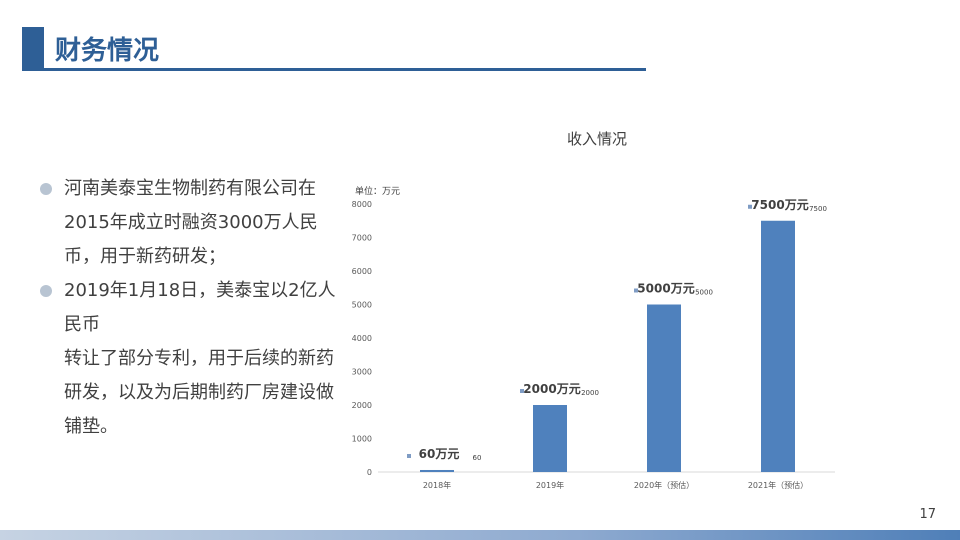  What do you see at coordinates (665, 289) in the screenshot?
I see `callout-label: 5000万元` at bounding box center [665, 289].